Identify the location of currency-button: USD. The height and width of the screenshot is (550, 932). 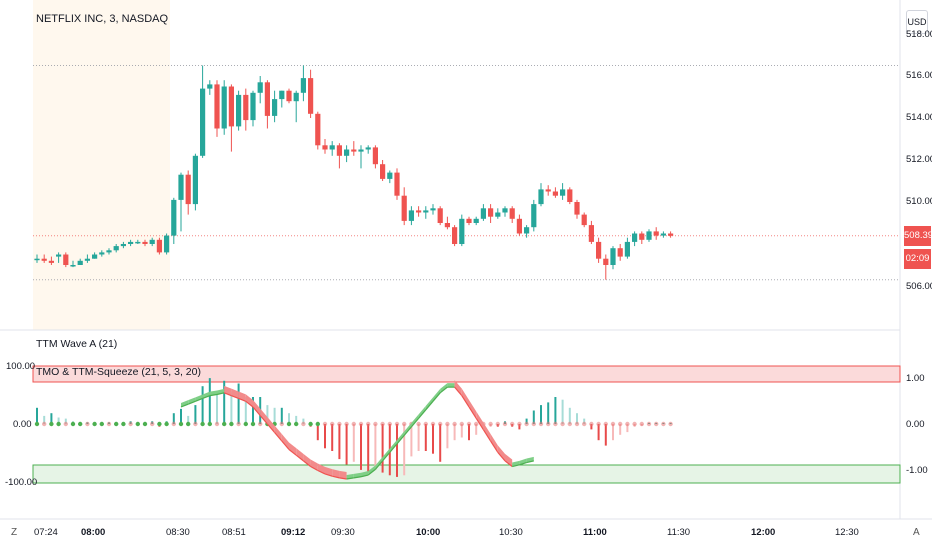
(917, 22).